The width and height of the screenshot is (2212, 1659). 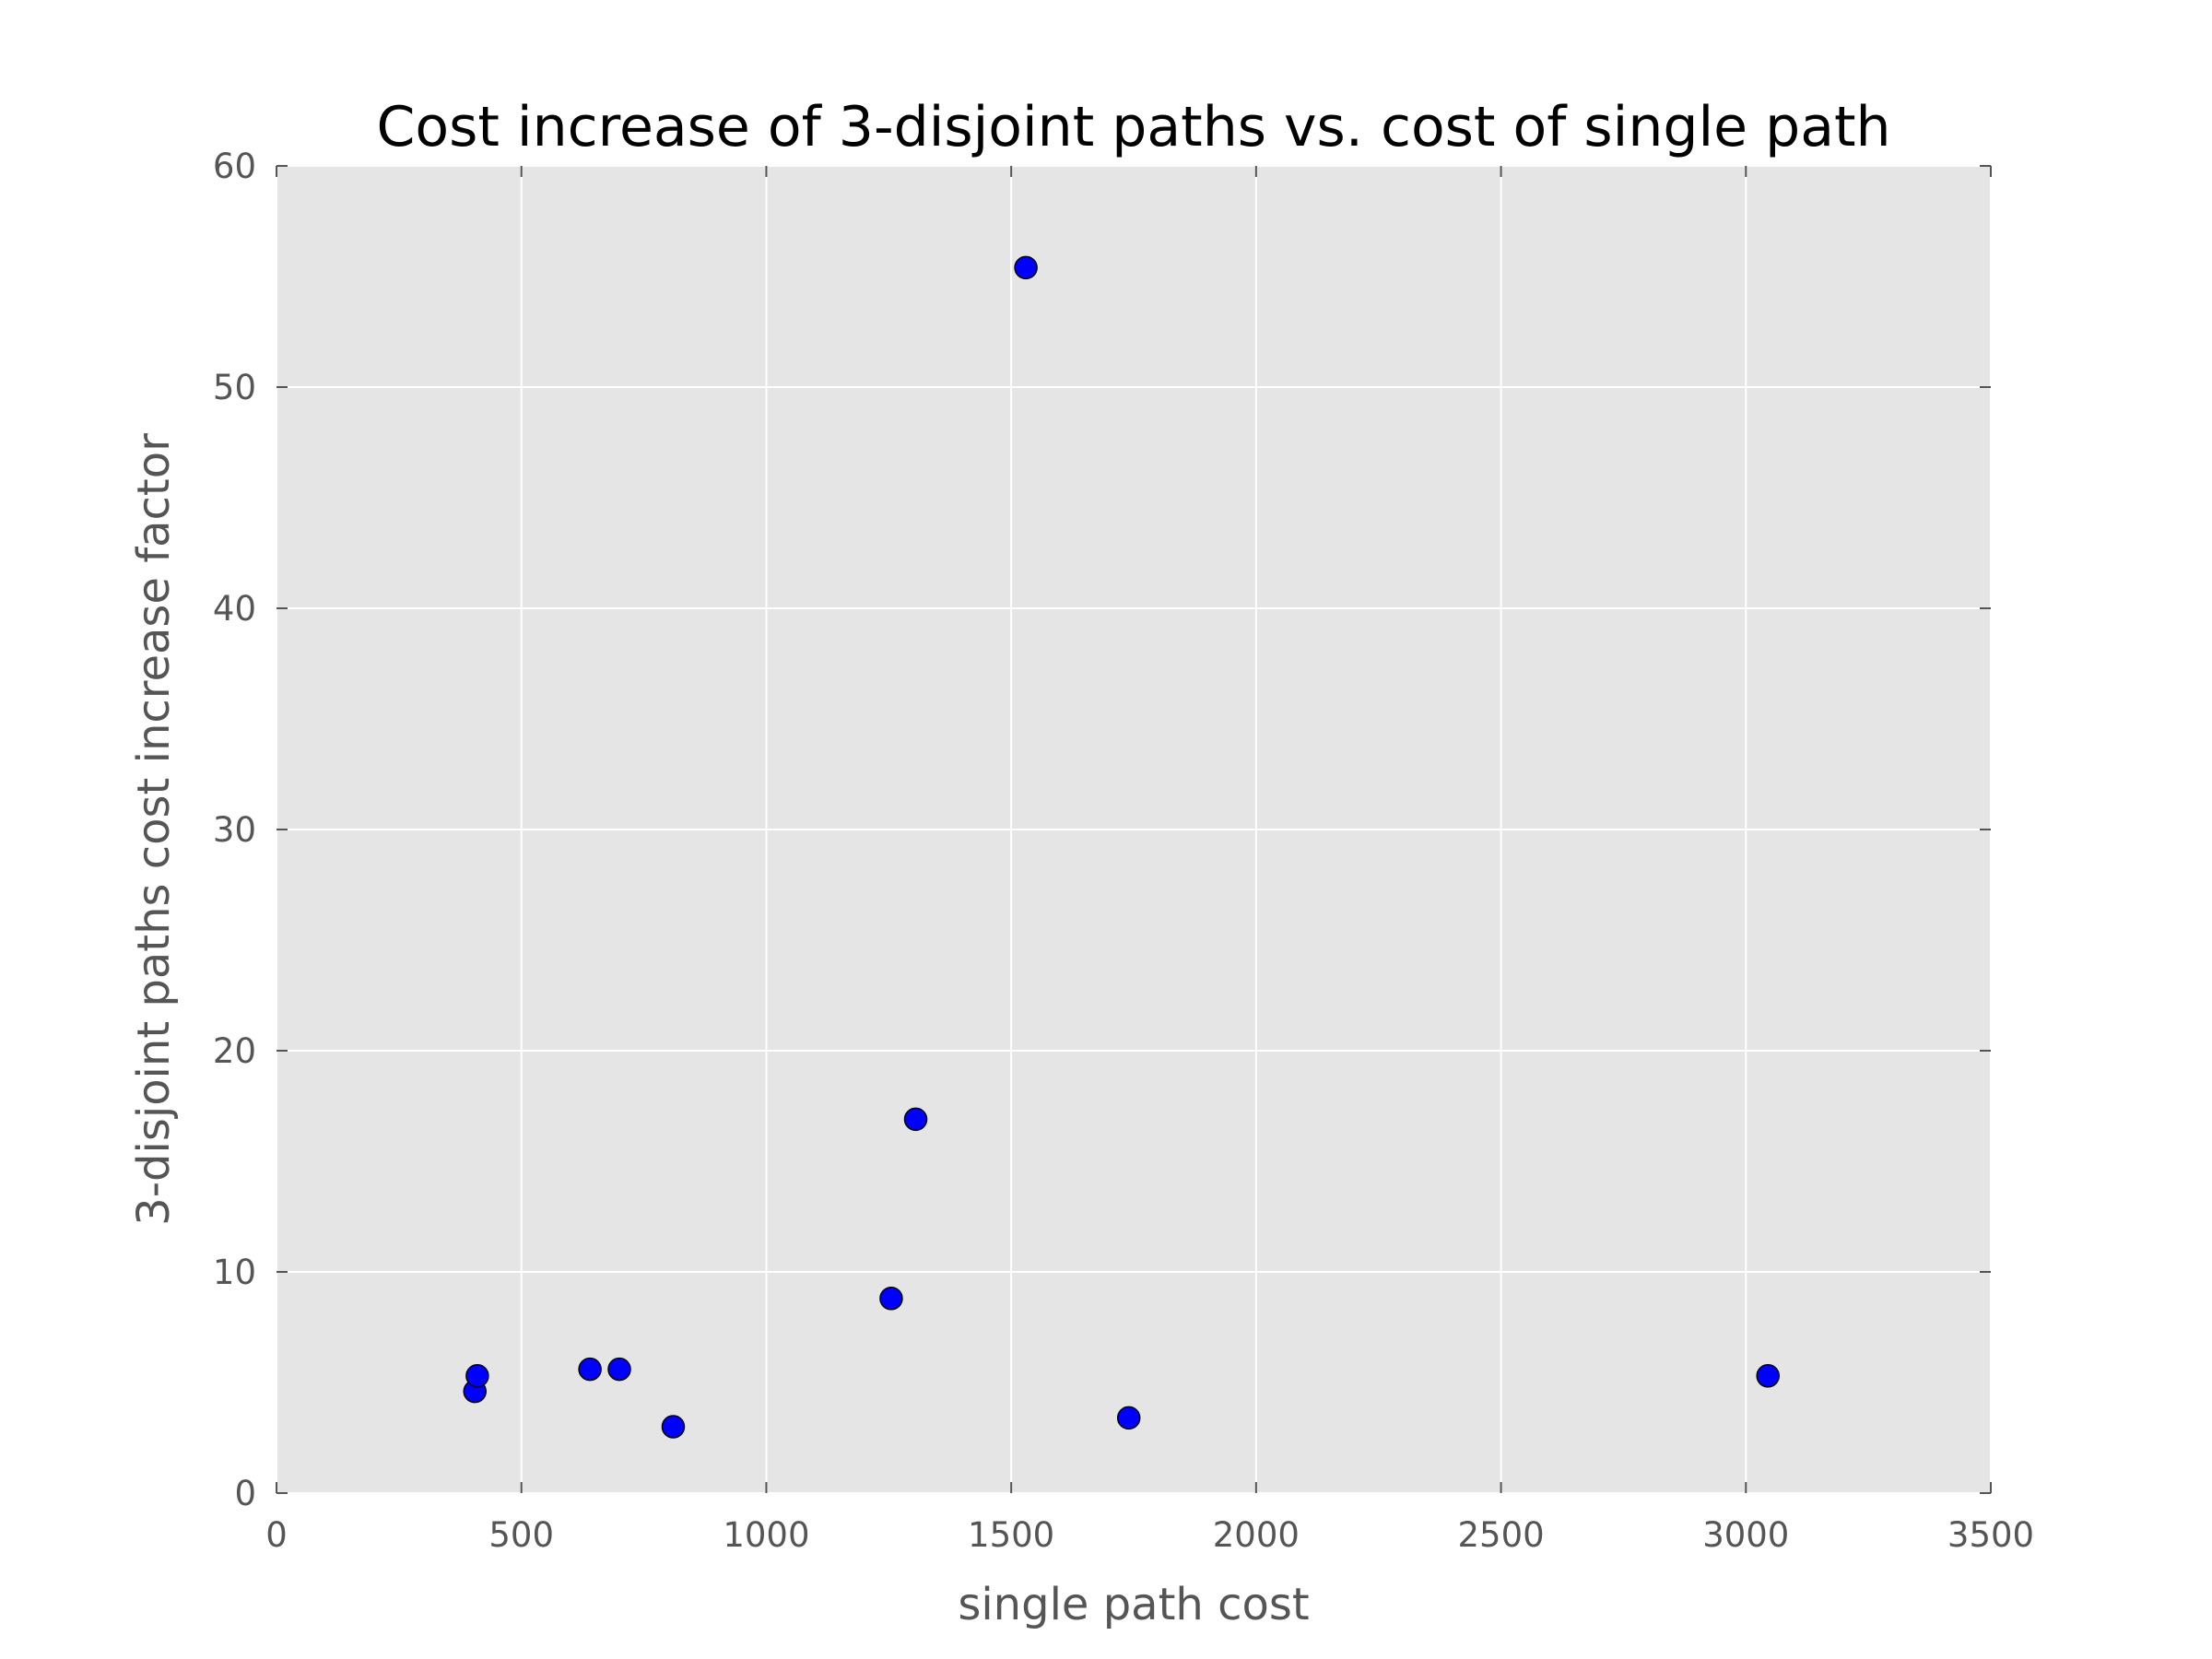 I want to click on y-axis-label: 3-disjoint paths cost increase factor, so click(x=154, y=829).